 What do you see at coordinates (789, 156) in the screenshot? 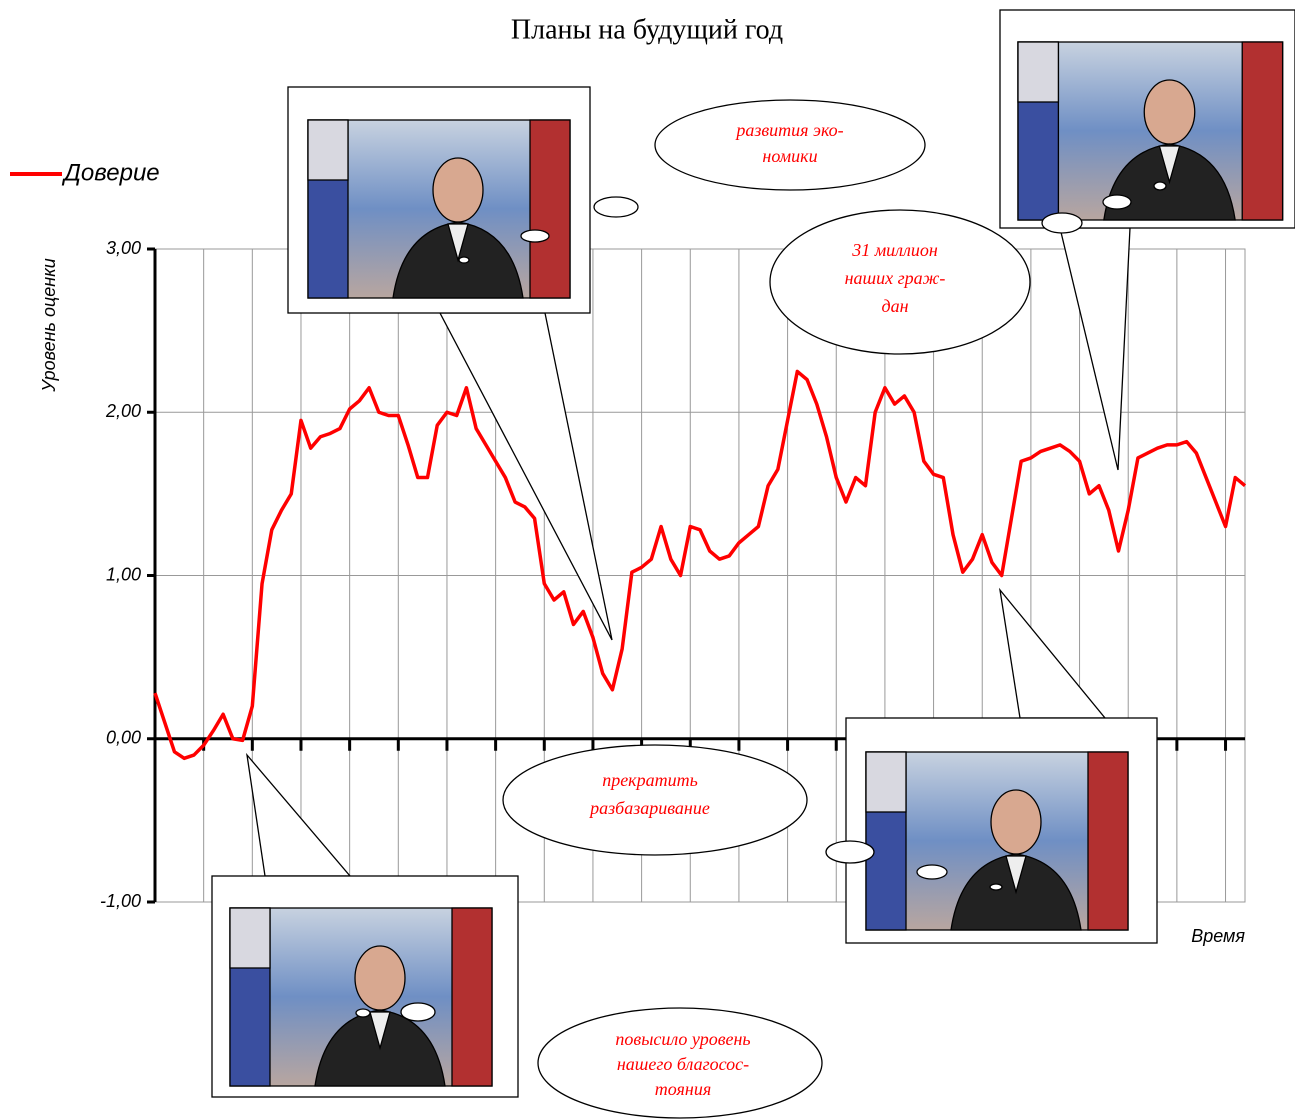
I see `annotation: номики` at bounding box center [789, 156].